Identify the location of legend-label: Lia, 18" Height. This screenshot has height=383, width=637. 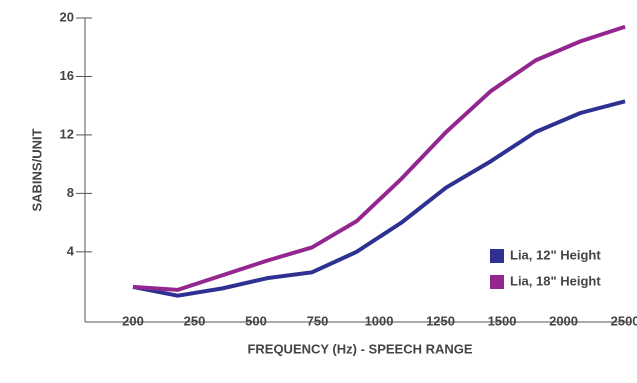
(555, 280).